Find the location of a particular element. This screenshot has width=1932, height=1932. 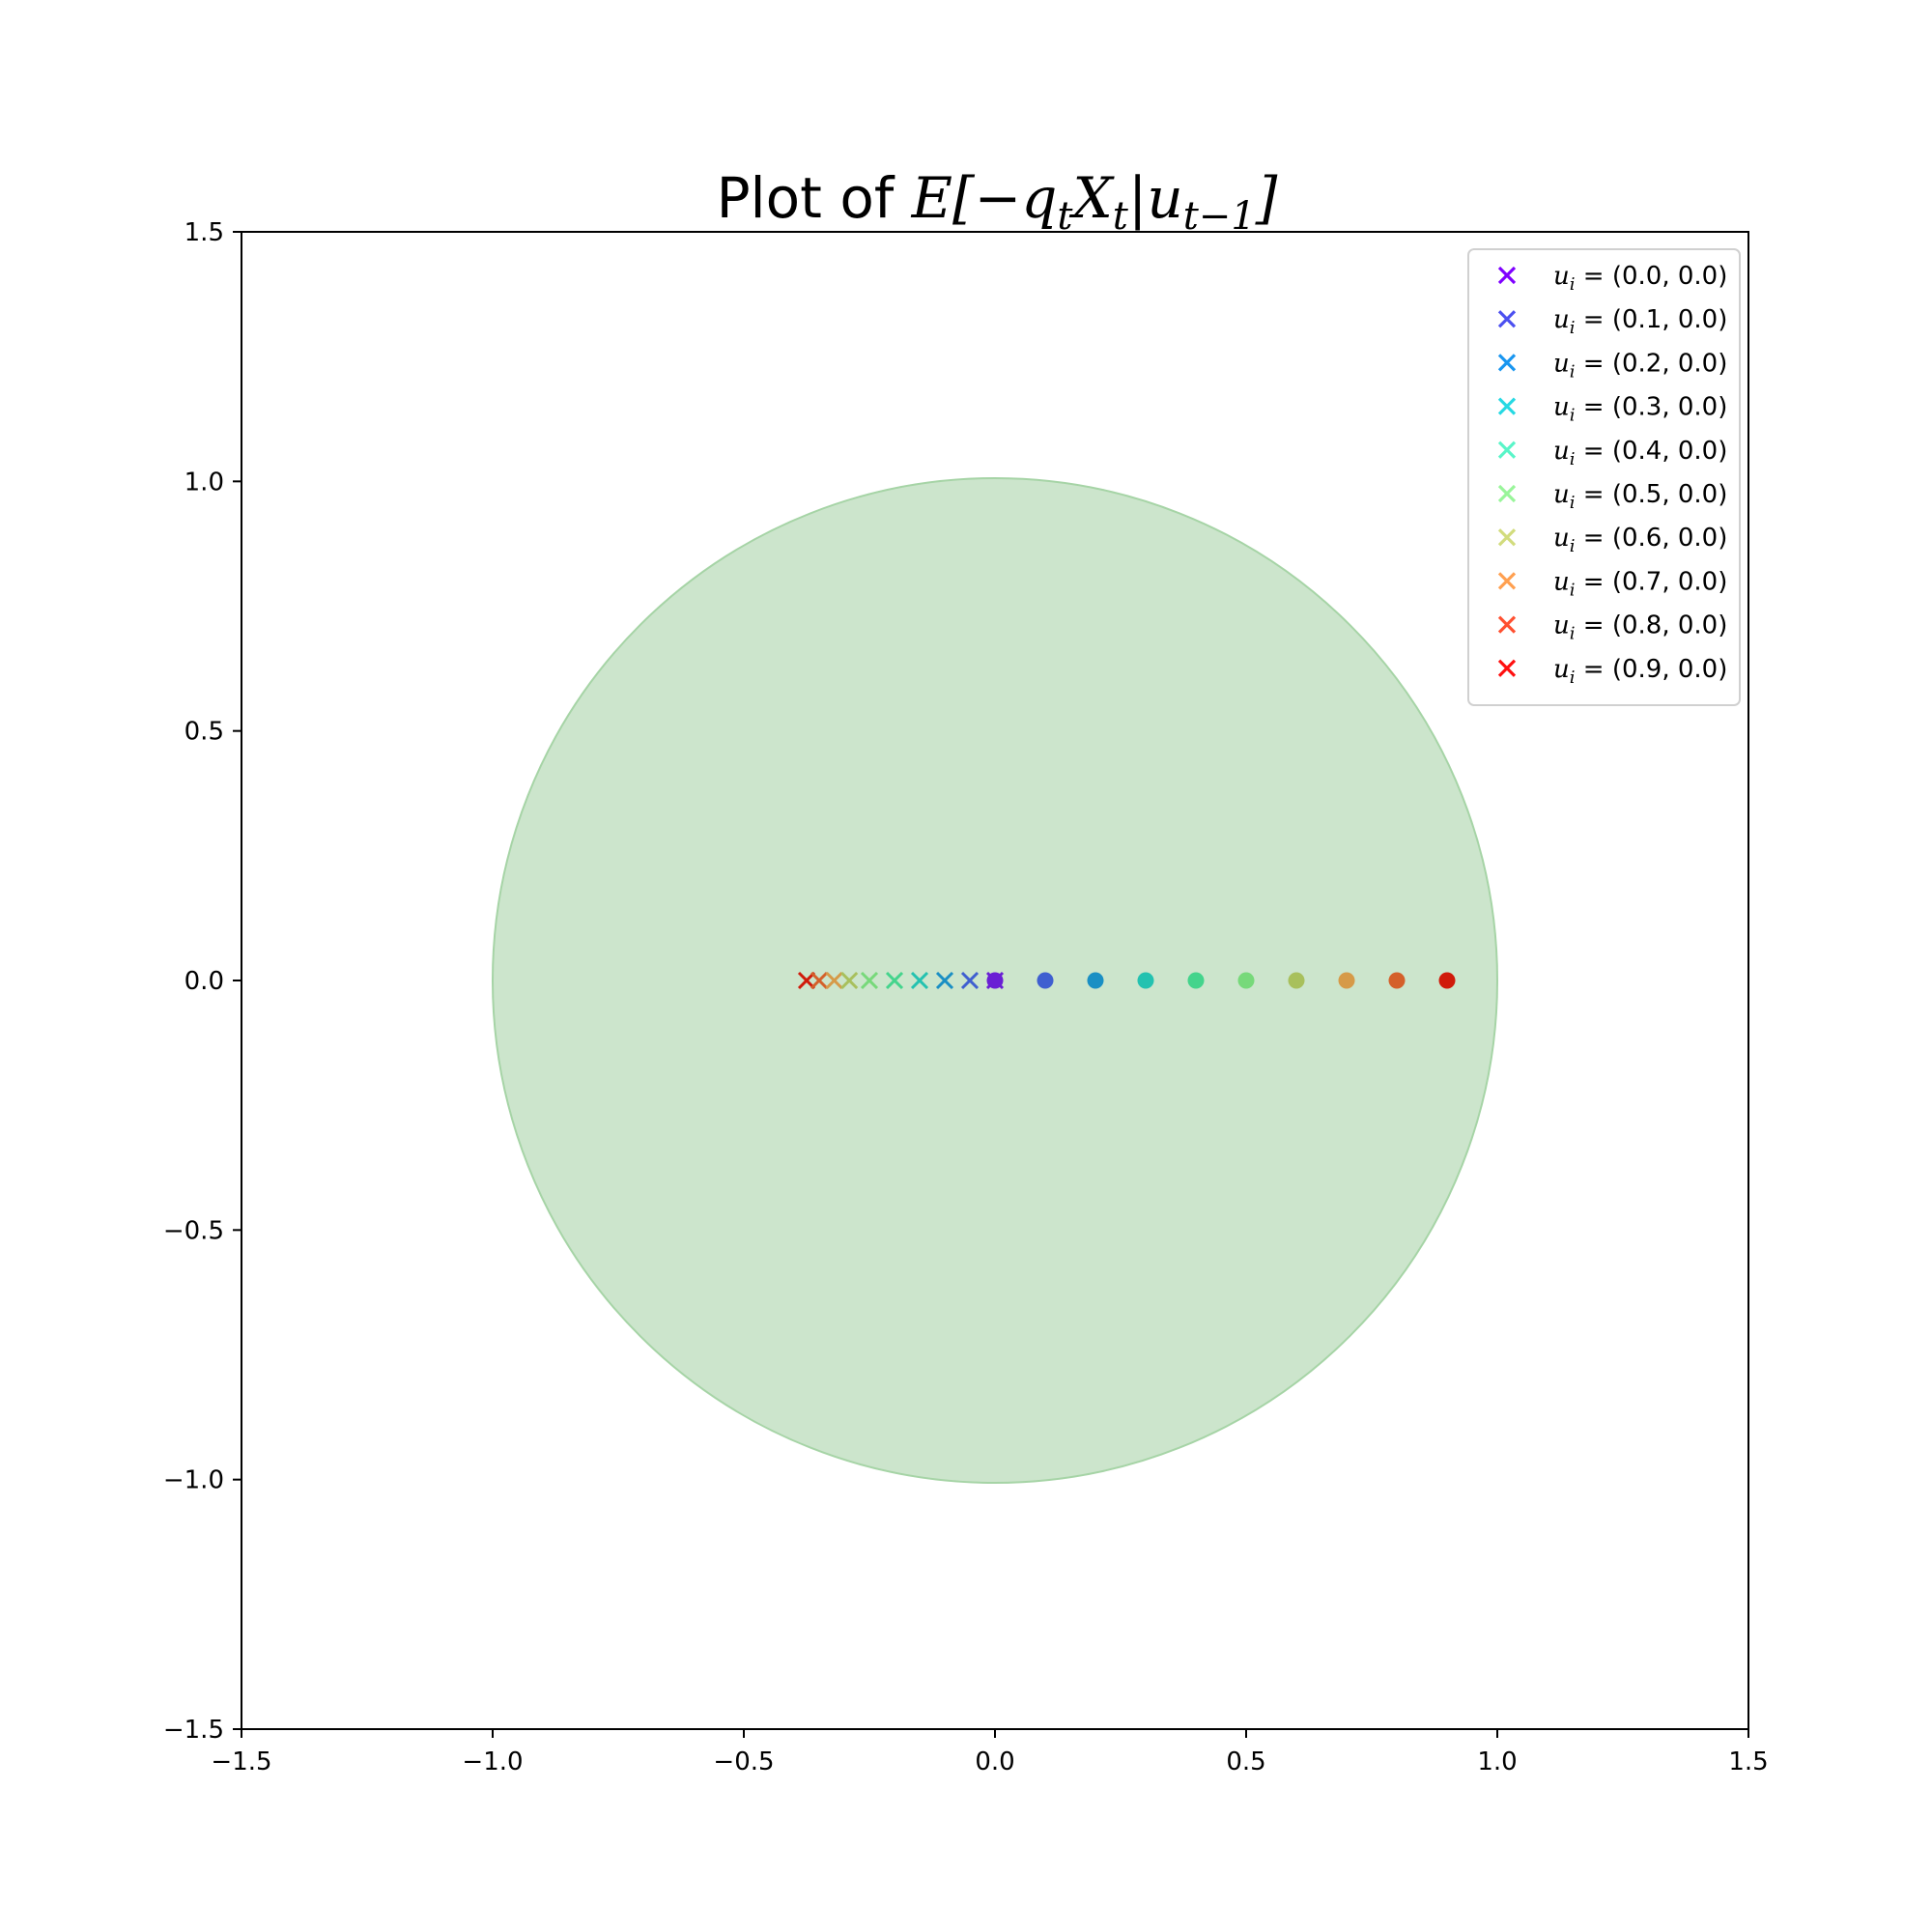

legend-label-4: ui = (0.4, 0.0) is located at coordinates (1640, 453).